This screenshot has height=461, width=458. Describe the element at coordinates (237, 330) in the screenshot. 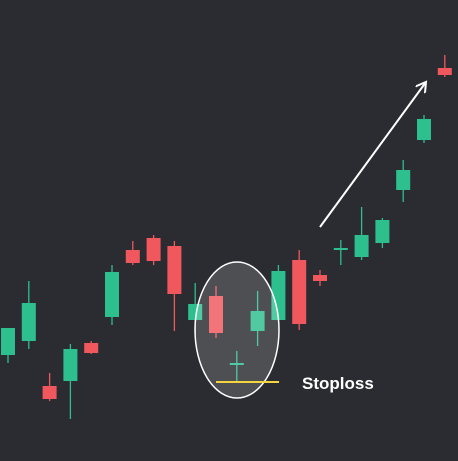

I see `consolidation-highlight` at that location.